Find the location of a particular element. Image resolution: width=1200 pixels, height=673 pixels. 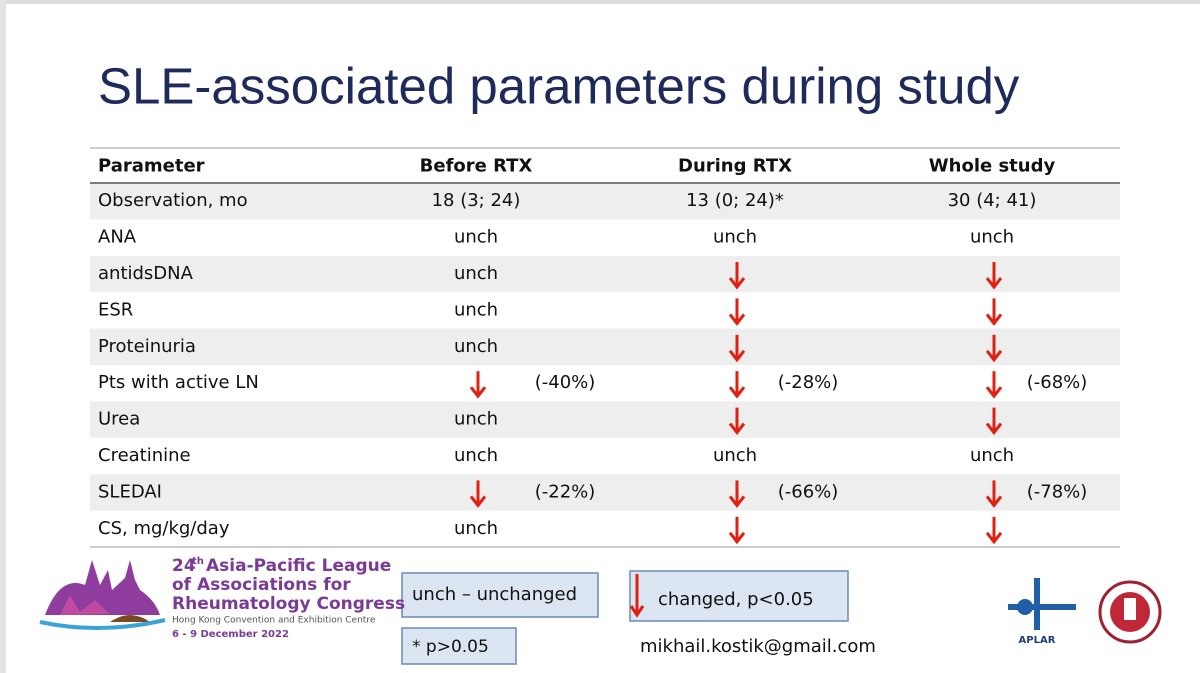

cell-note: (-68%) is located at coordinates (1057, 382).